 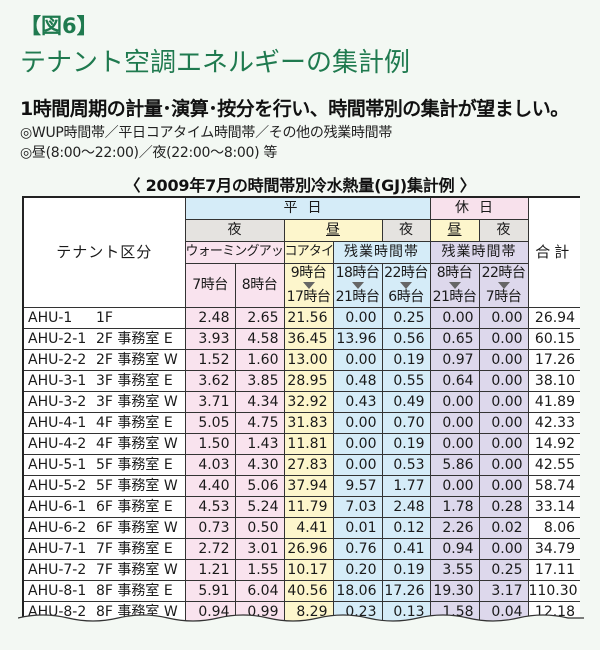 I want to click on val-h2: 0.02, so click(x=503, y=527).